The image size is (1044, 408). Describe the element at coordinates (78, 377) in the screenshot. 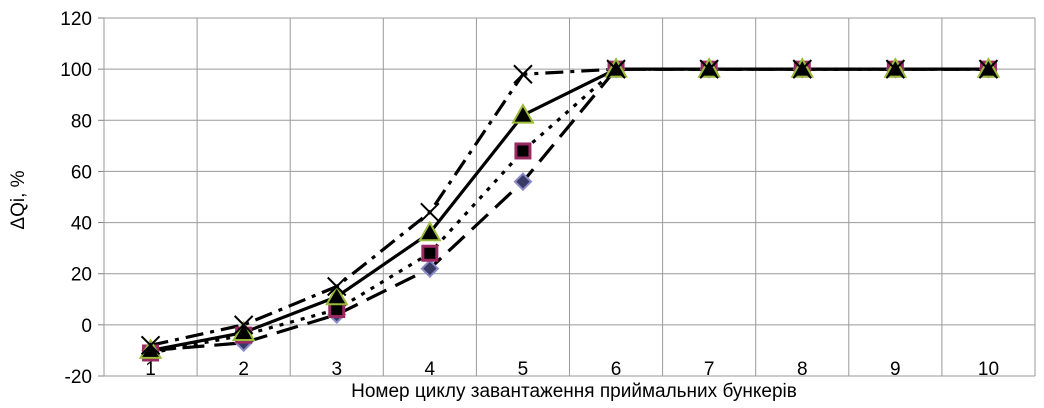

I see `y-tick-label: -20` at that location.